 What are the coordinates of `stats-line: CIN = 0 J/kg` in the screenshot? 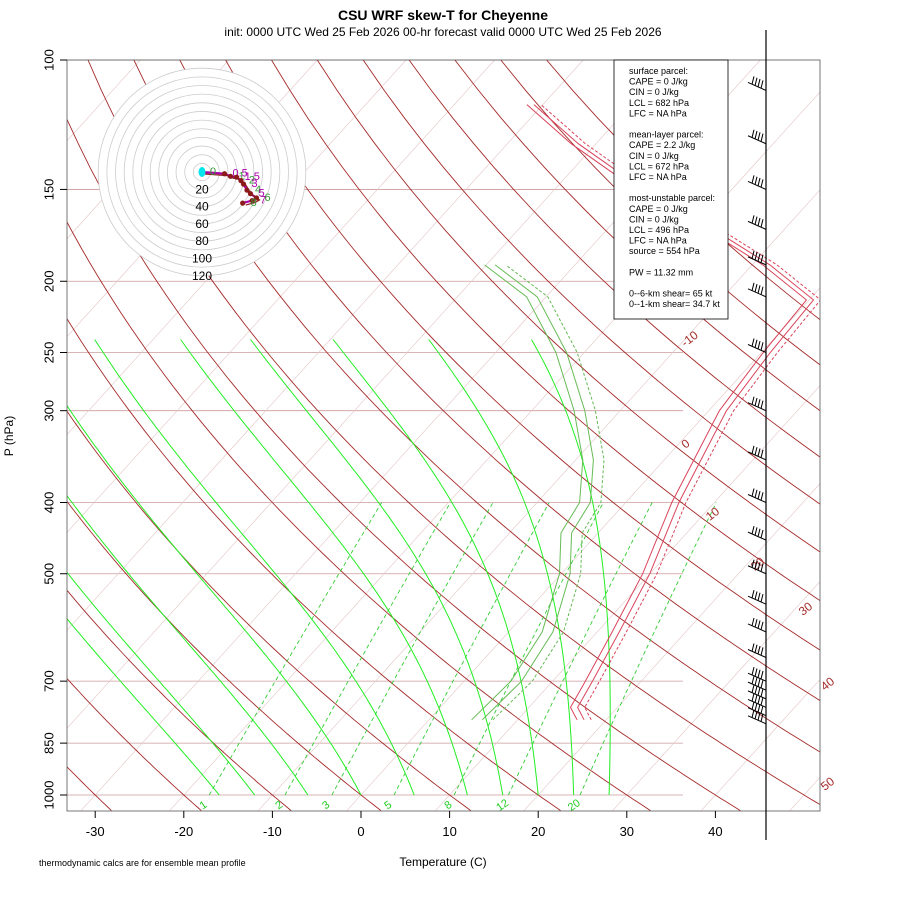 It's located at (654, 92).